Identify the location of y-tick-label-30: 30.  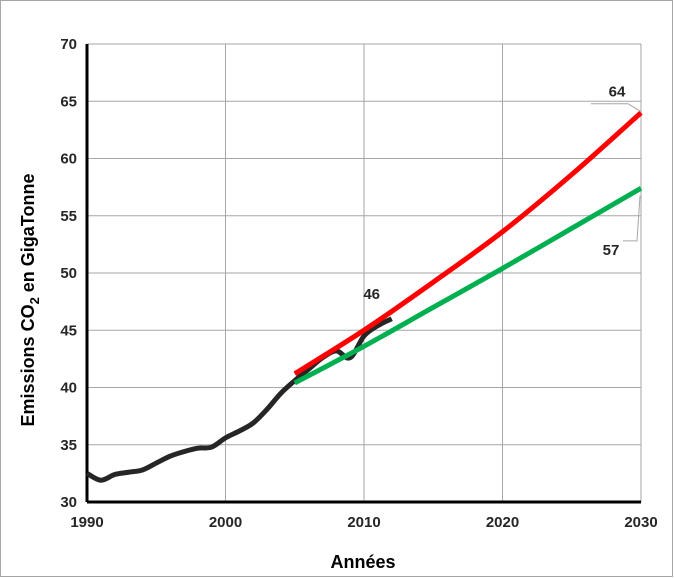
(68, 502).